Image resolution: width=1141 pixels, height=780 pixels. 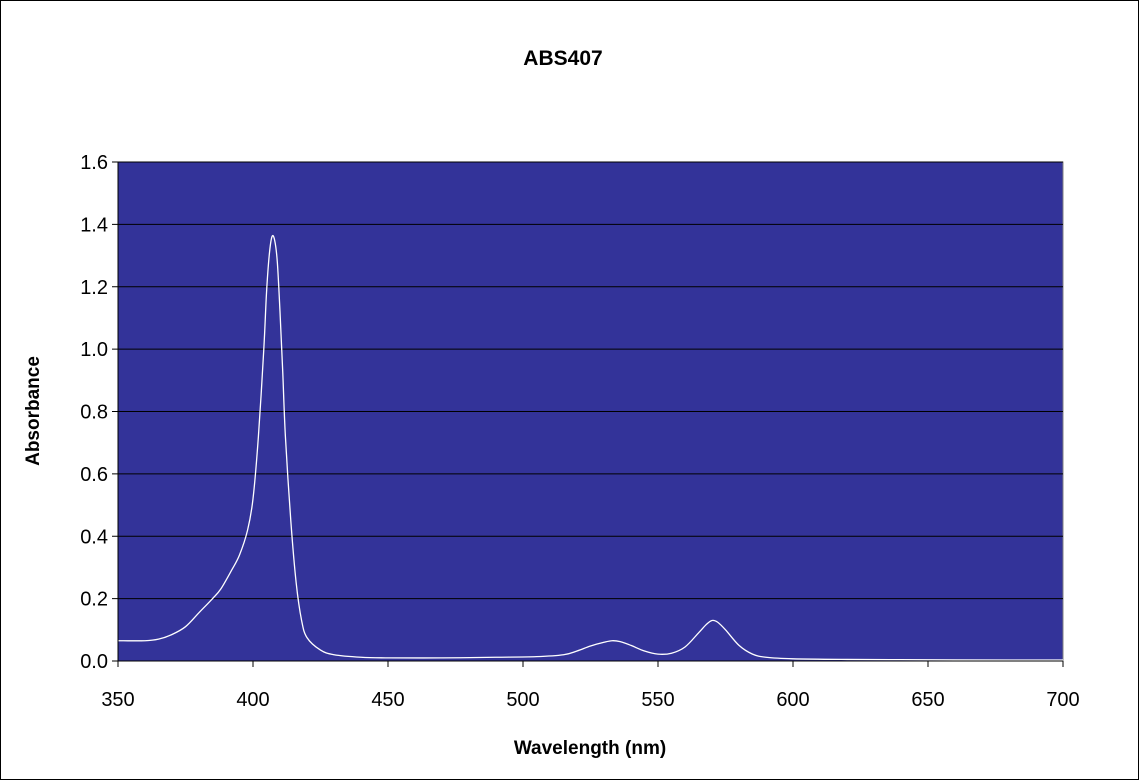 What do you see at coordinates (94, 225) in the screenshot?
I see `y-tick-label: 1.4` at bounding box center [94, 225].